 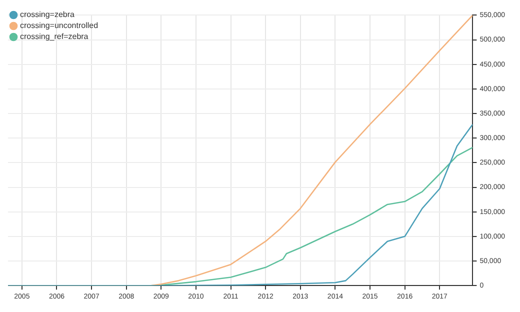 What do you see at coordinates (59, 25) in the screenshot?
I see `legend-label: crossing=uncontrolled` at bounding box center [59, 25].